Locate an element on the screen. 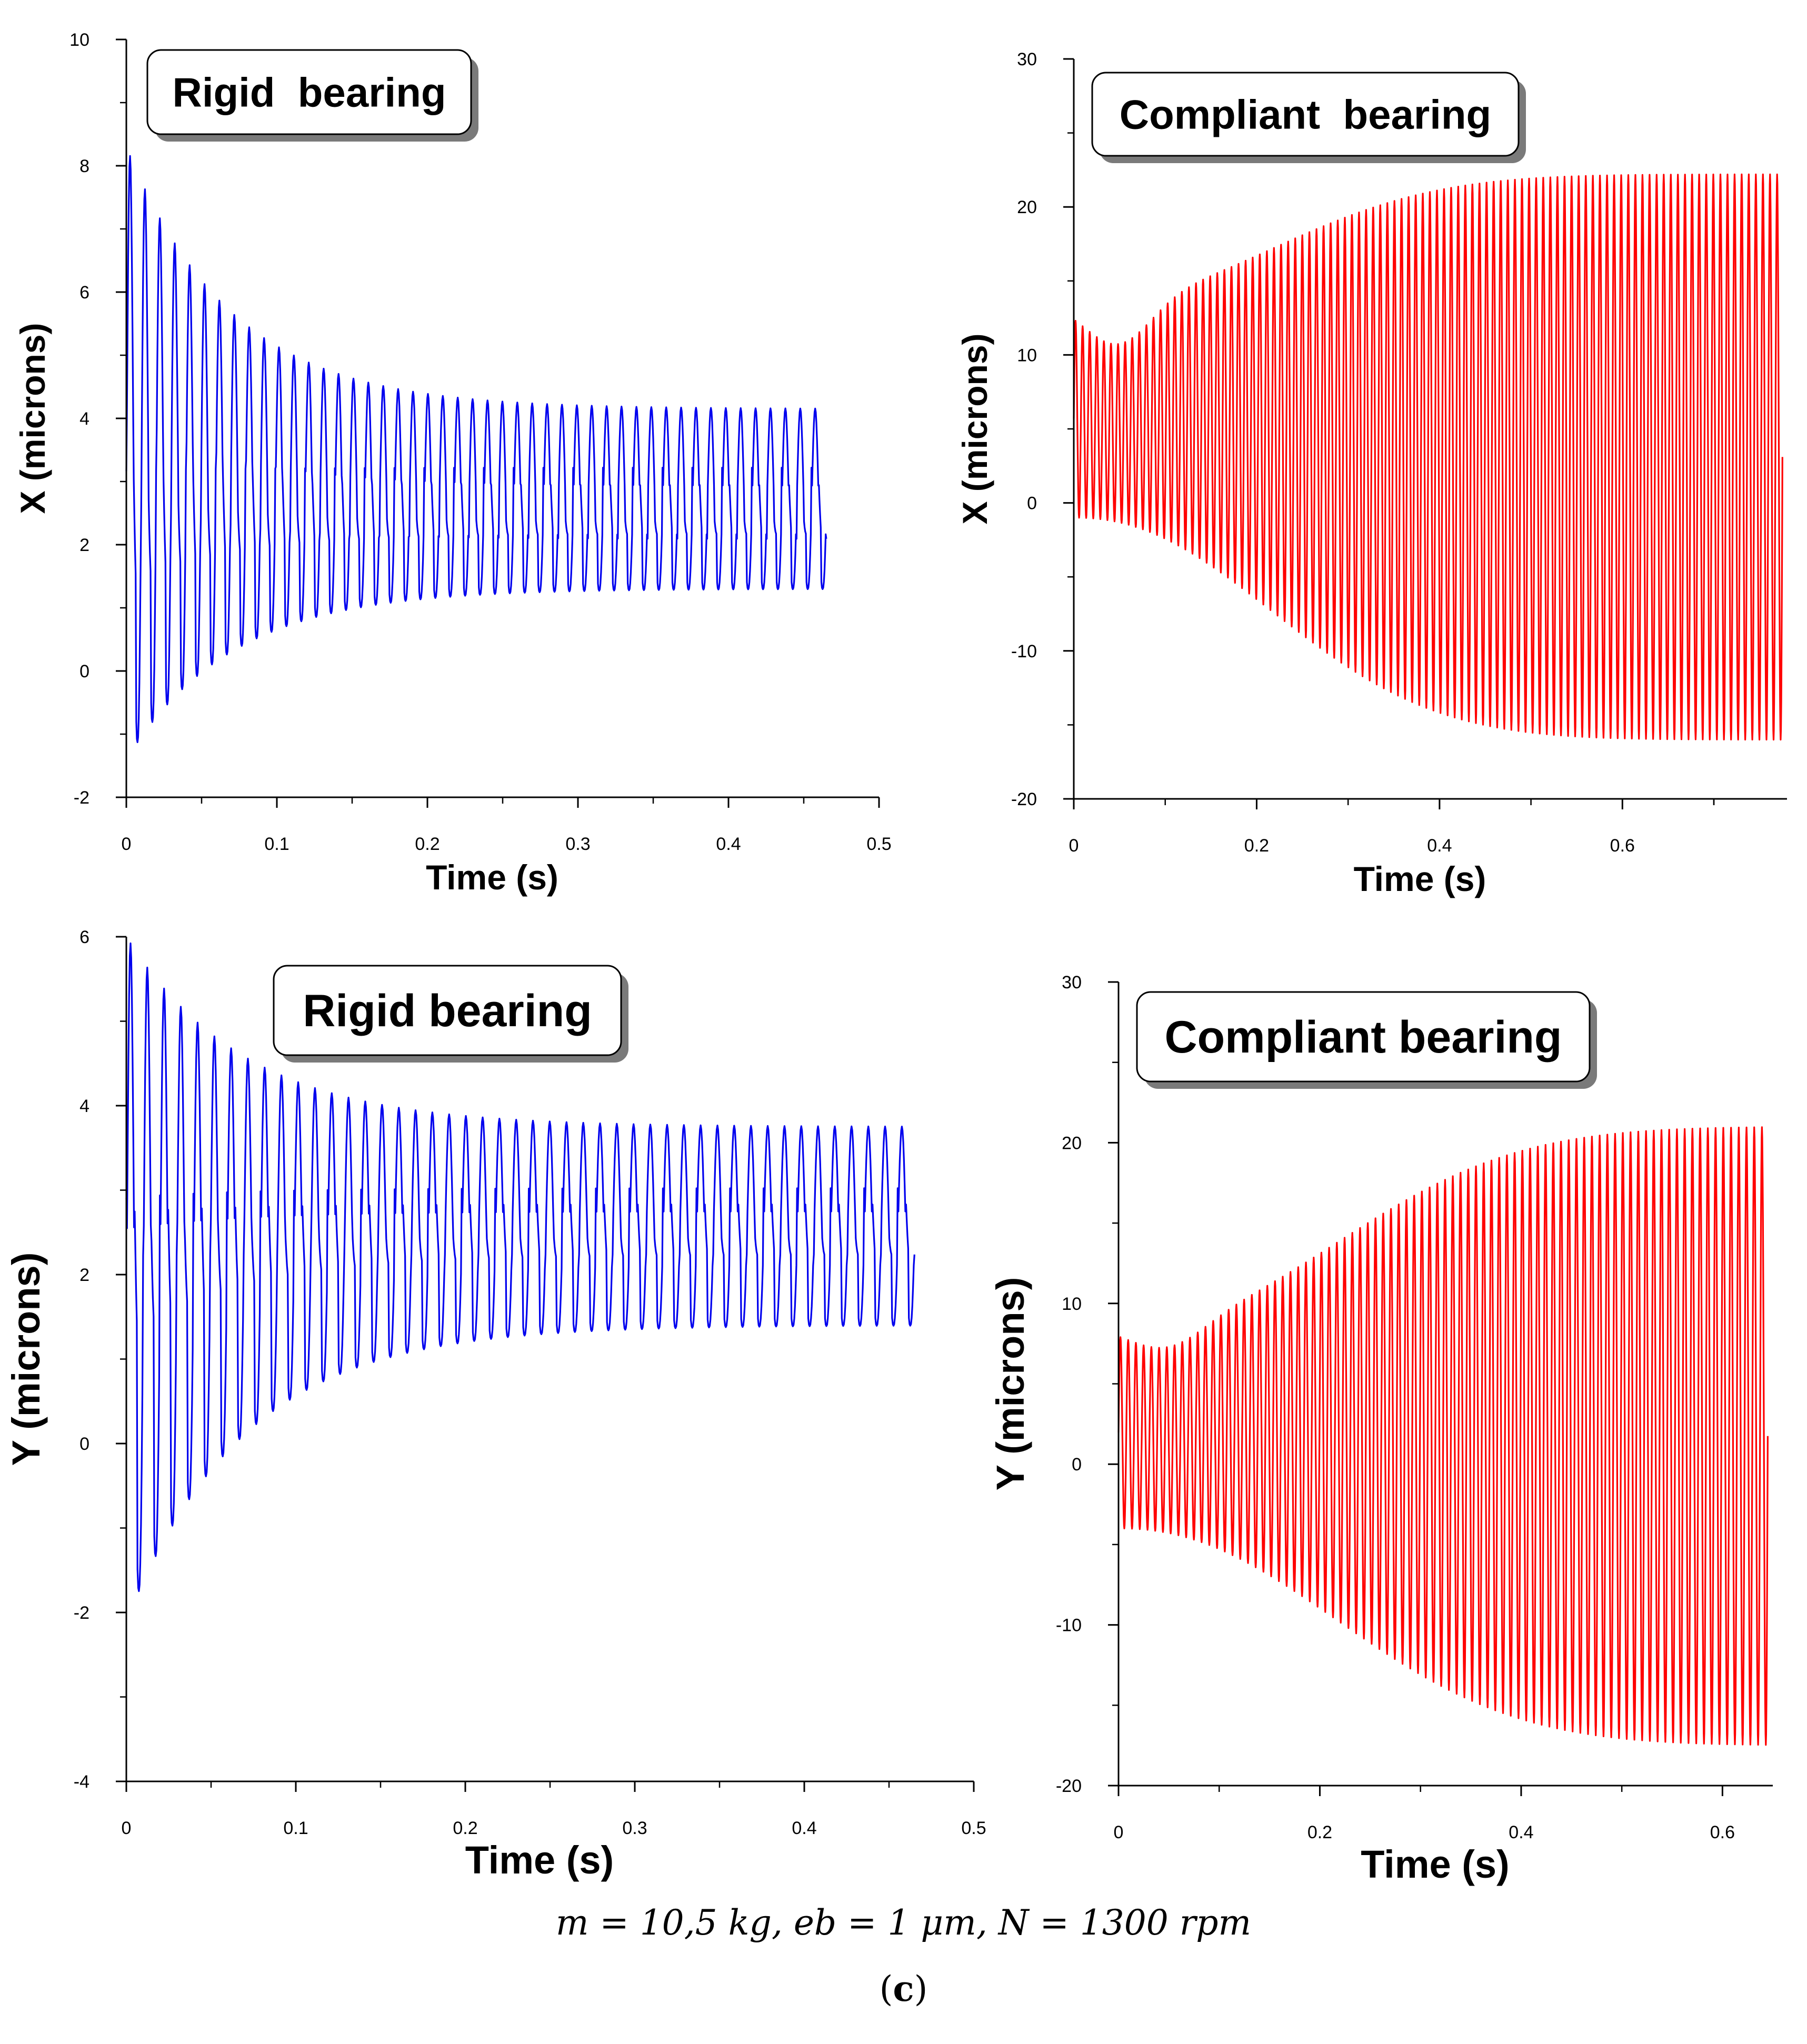 The height and width of the screenshot is (2044, 1807). y-tick-label: -4 is located at coordinates (81, 1782).